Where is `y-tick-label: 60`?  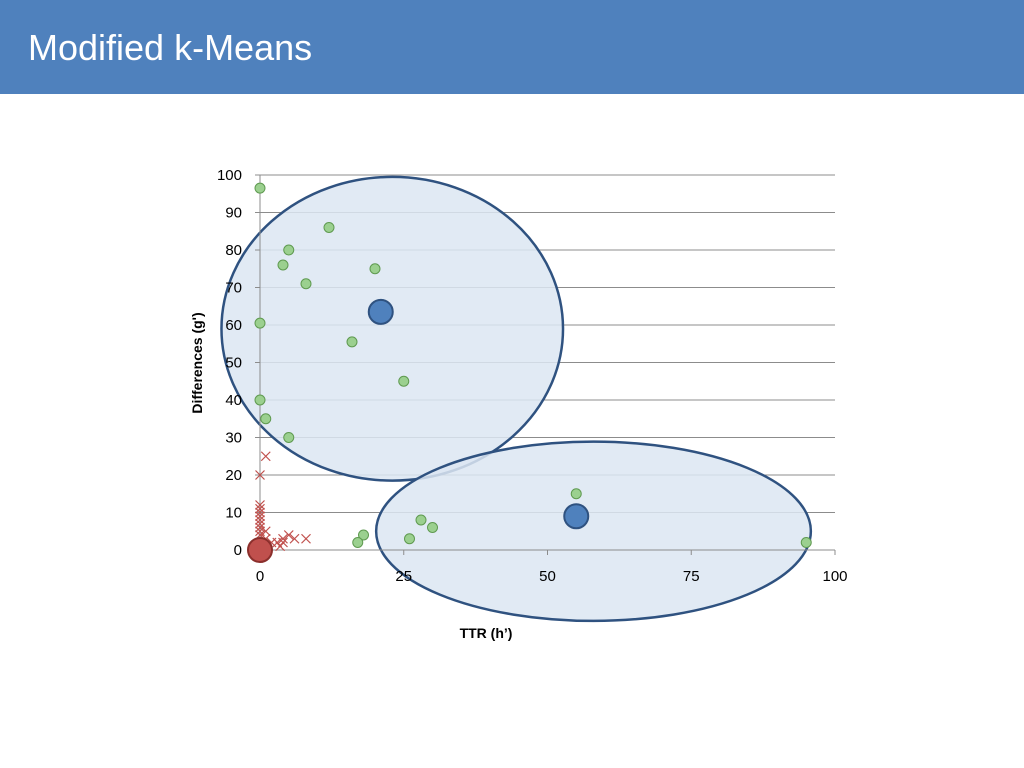
y-tick-label: 60 is located at coordinates (233, 325).